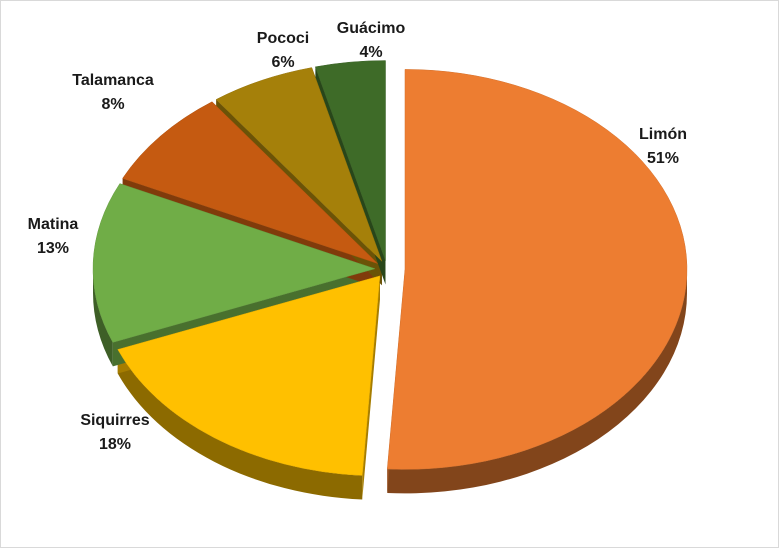  What do you see at coordinates (283, 38) in the screenshot?
I see `pie-slice-pococi-category-label: Pococi` at bounding box center [283, 38].